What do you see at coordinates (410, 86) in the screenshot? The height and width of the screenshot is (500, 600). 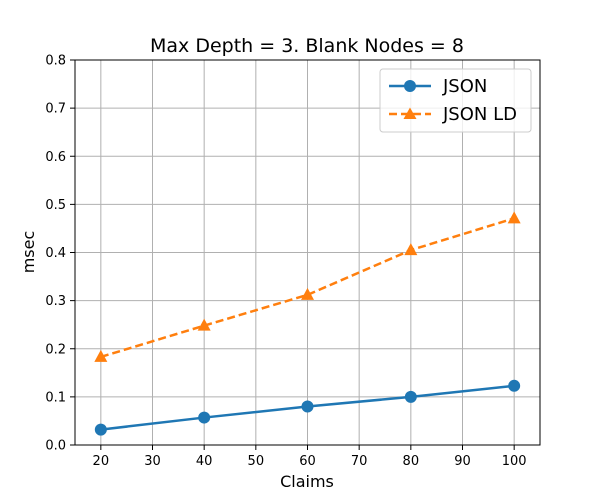 I see `legend-json-marker` at bounding box center [410, 86].